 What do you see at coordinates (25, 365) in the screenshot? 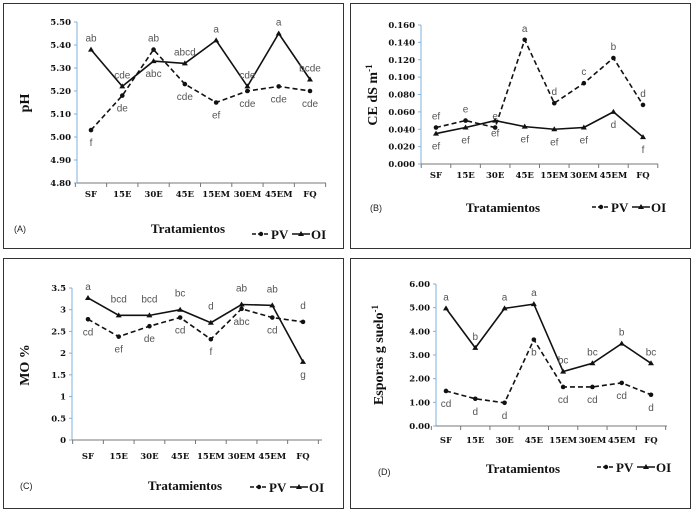
I see `y-axis-title: MO %` at bounding box center [25, 365].